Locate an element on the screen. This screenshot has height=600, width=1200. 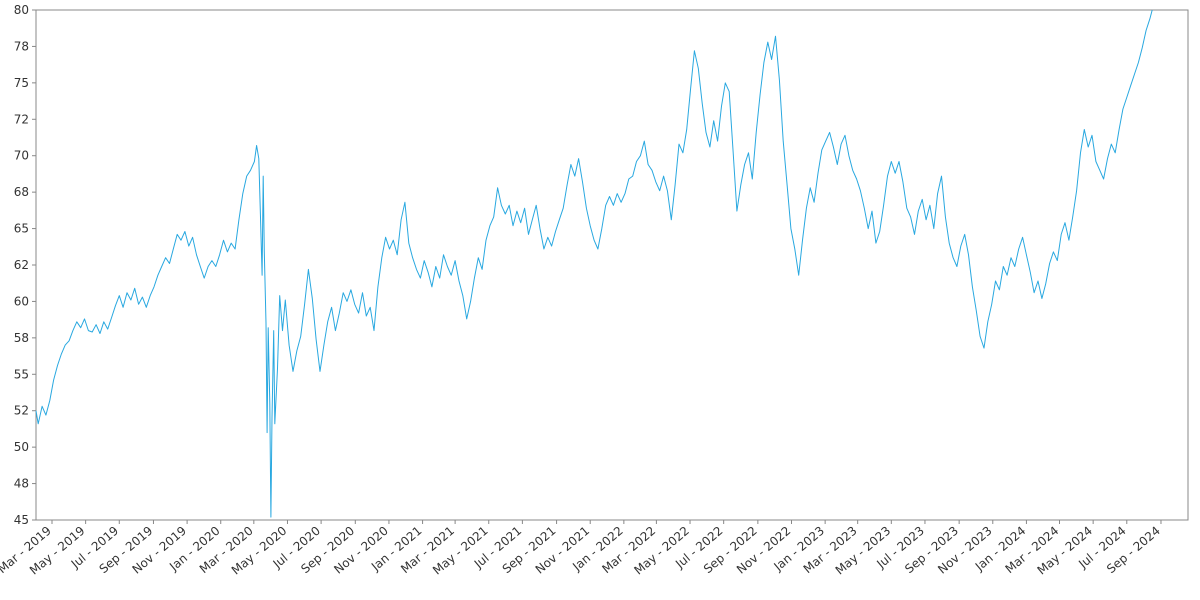
y-tick-label: 58 is located at coordinates (21, 338).